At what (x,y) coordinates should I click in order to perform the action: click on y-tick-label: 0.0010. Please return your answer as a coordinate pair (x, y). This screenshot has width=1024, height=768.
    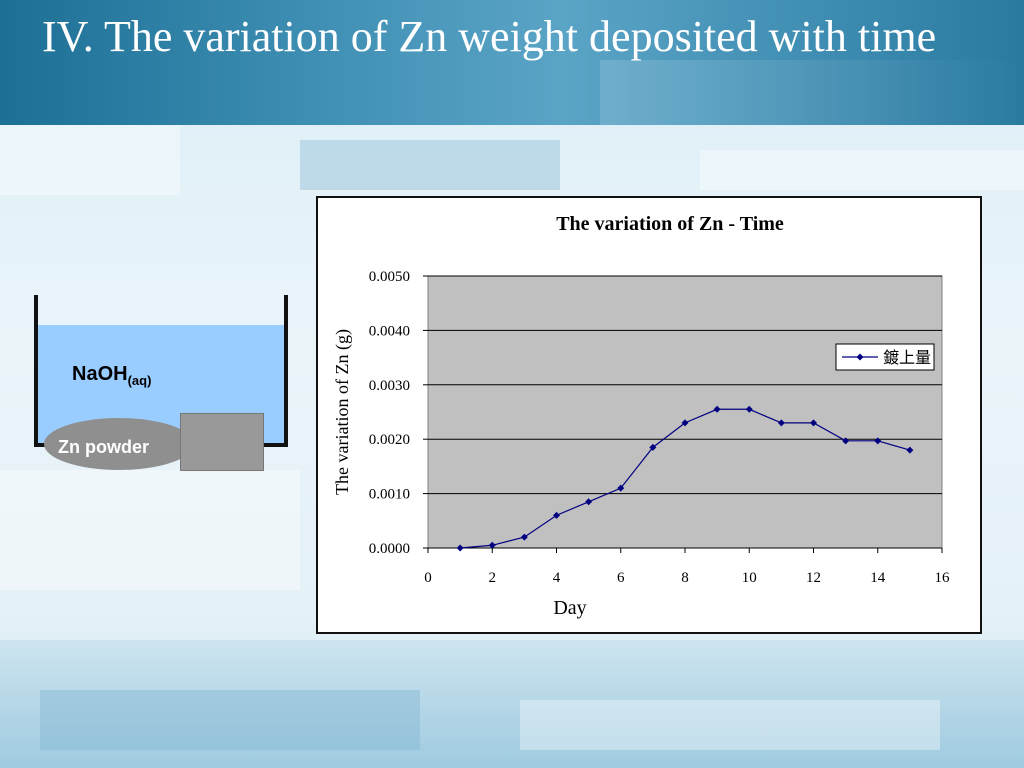
    Looking at the image, I should click on (389, 495).